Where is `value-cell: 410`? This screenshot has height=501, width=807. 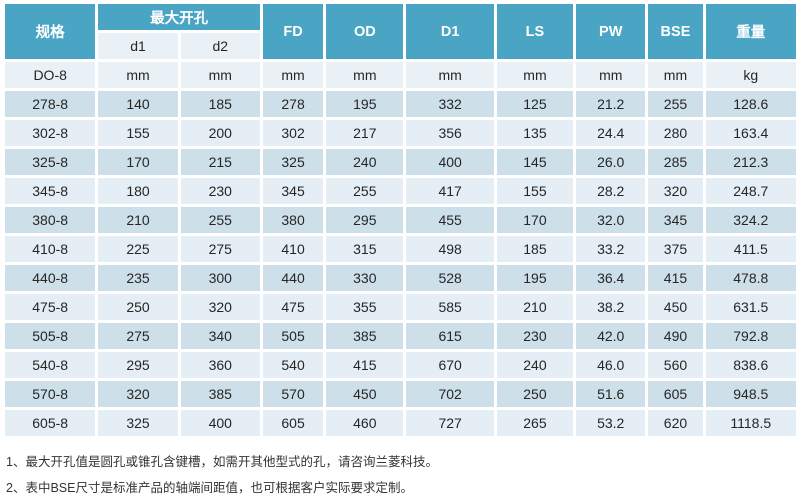 value-cell: 410 is located at coordinates (293, 249).